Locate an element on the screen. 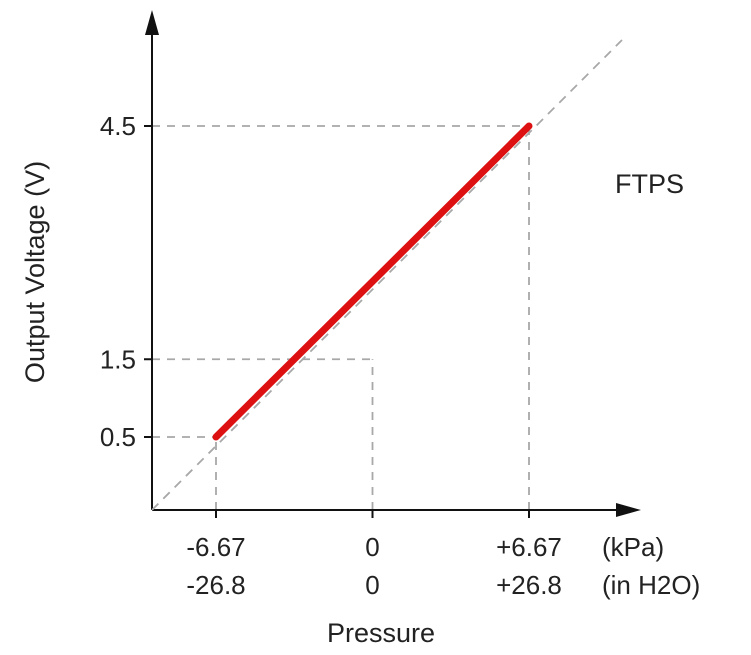  x-tick-label-inh2o-0: -26.8 is located at coordinates (215, 585).